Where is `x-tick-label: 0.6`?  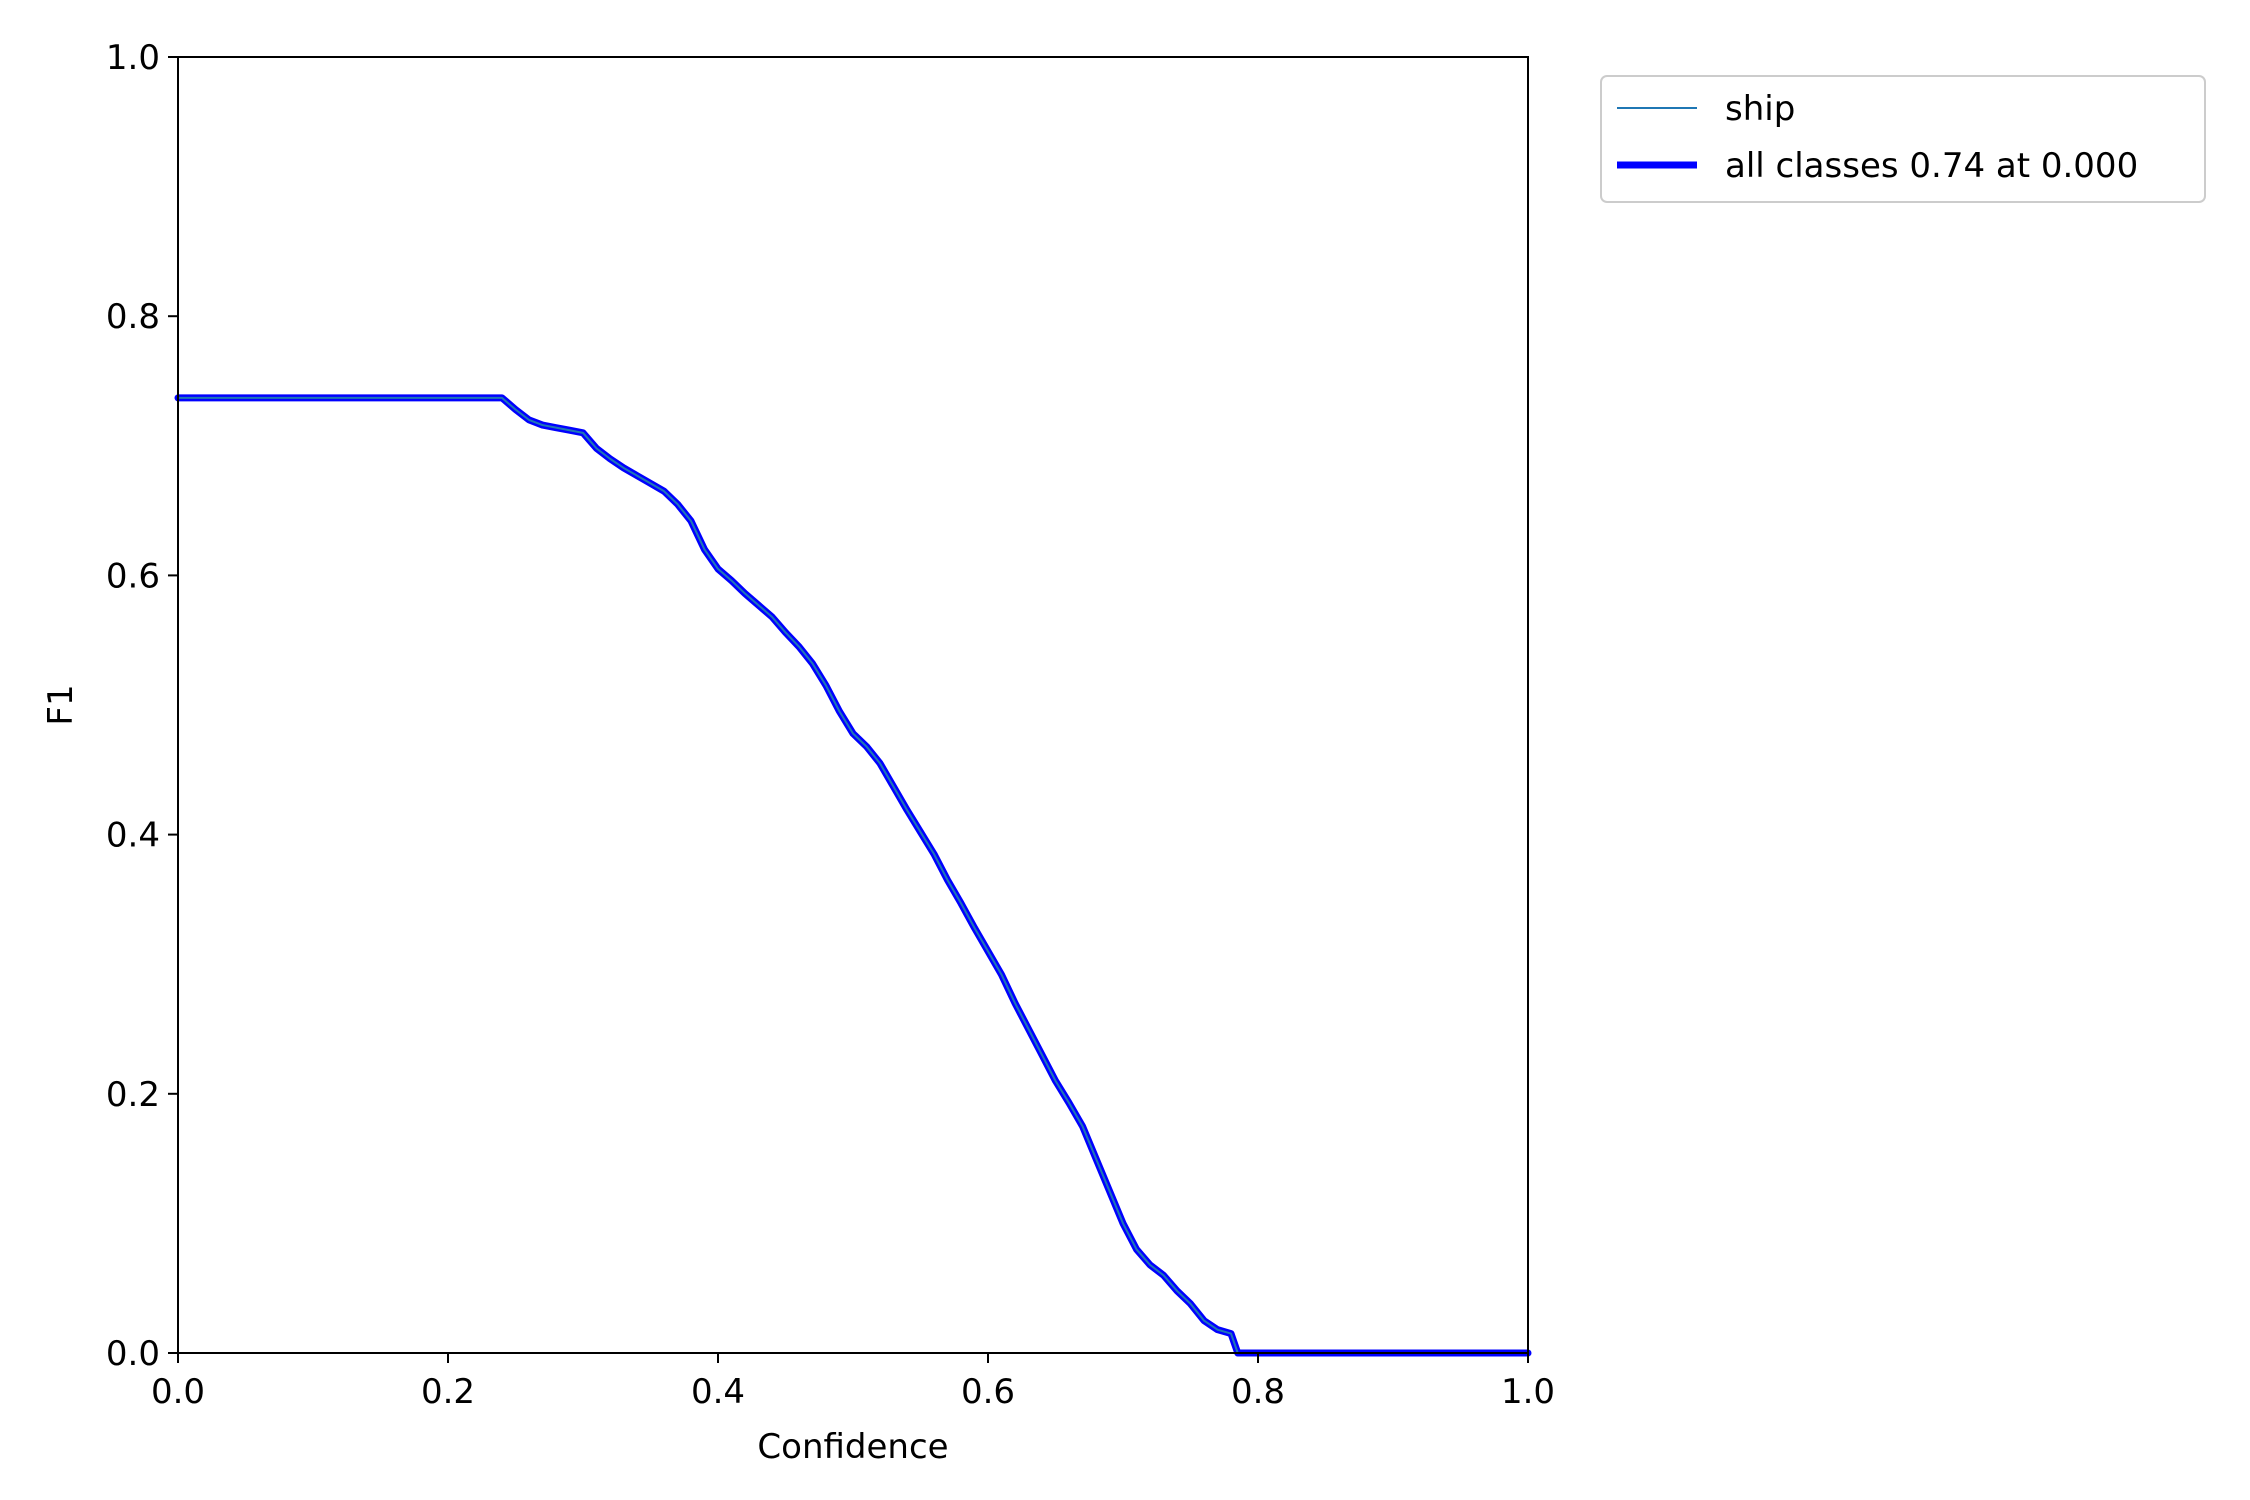
x-tick-label: 0.6 is located at coordinates (988, 1392).